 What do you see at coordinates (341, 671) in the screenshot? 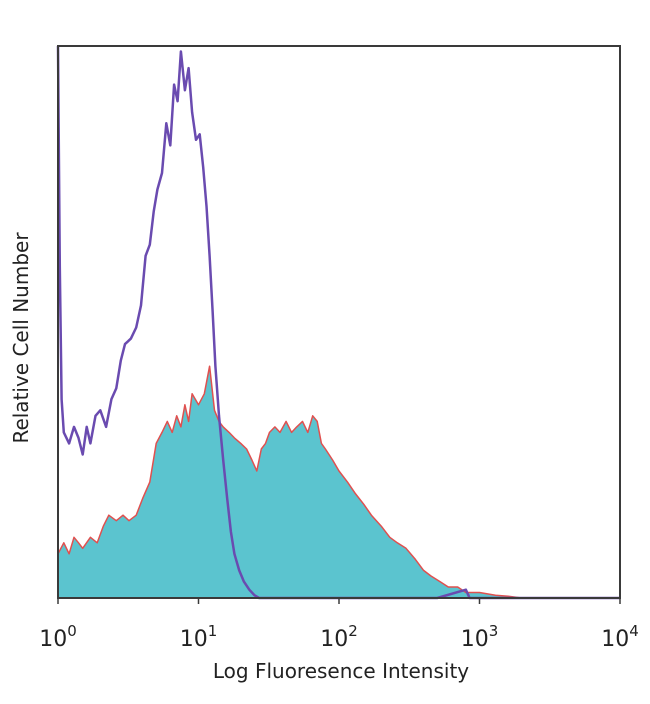
I see `x-axis-label: Log Fluoresence Intensity` at bounding box center [341, 671].